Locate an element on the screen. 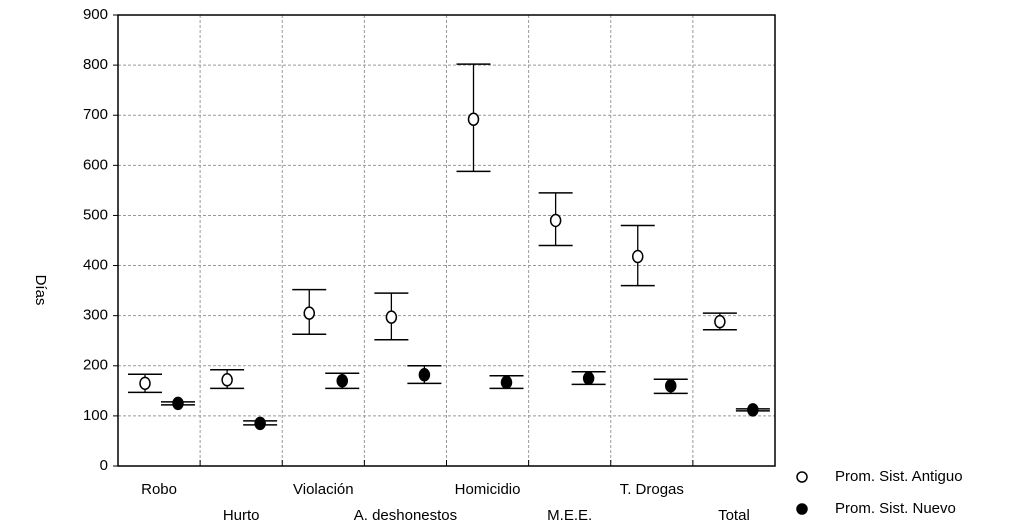 The image size is (1016, 524). x-tick-label: Violación is located at coordinates (323, 489).